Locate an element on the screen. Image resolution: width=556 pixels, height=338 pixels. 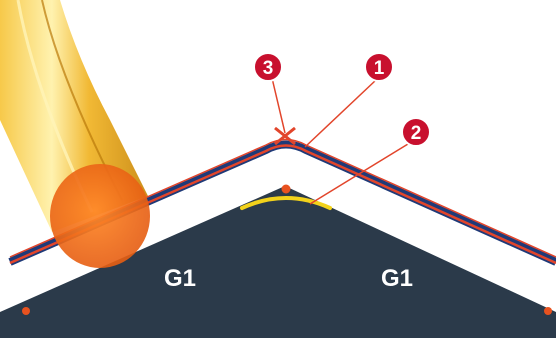
marker-3: 3 is located at coordinates (268, 67).